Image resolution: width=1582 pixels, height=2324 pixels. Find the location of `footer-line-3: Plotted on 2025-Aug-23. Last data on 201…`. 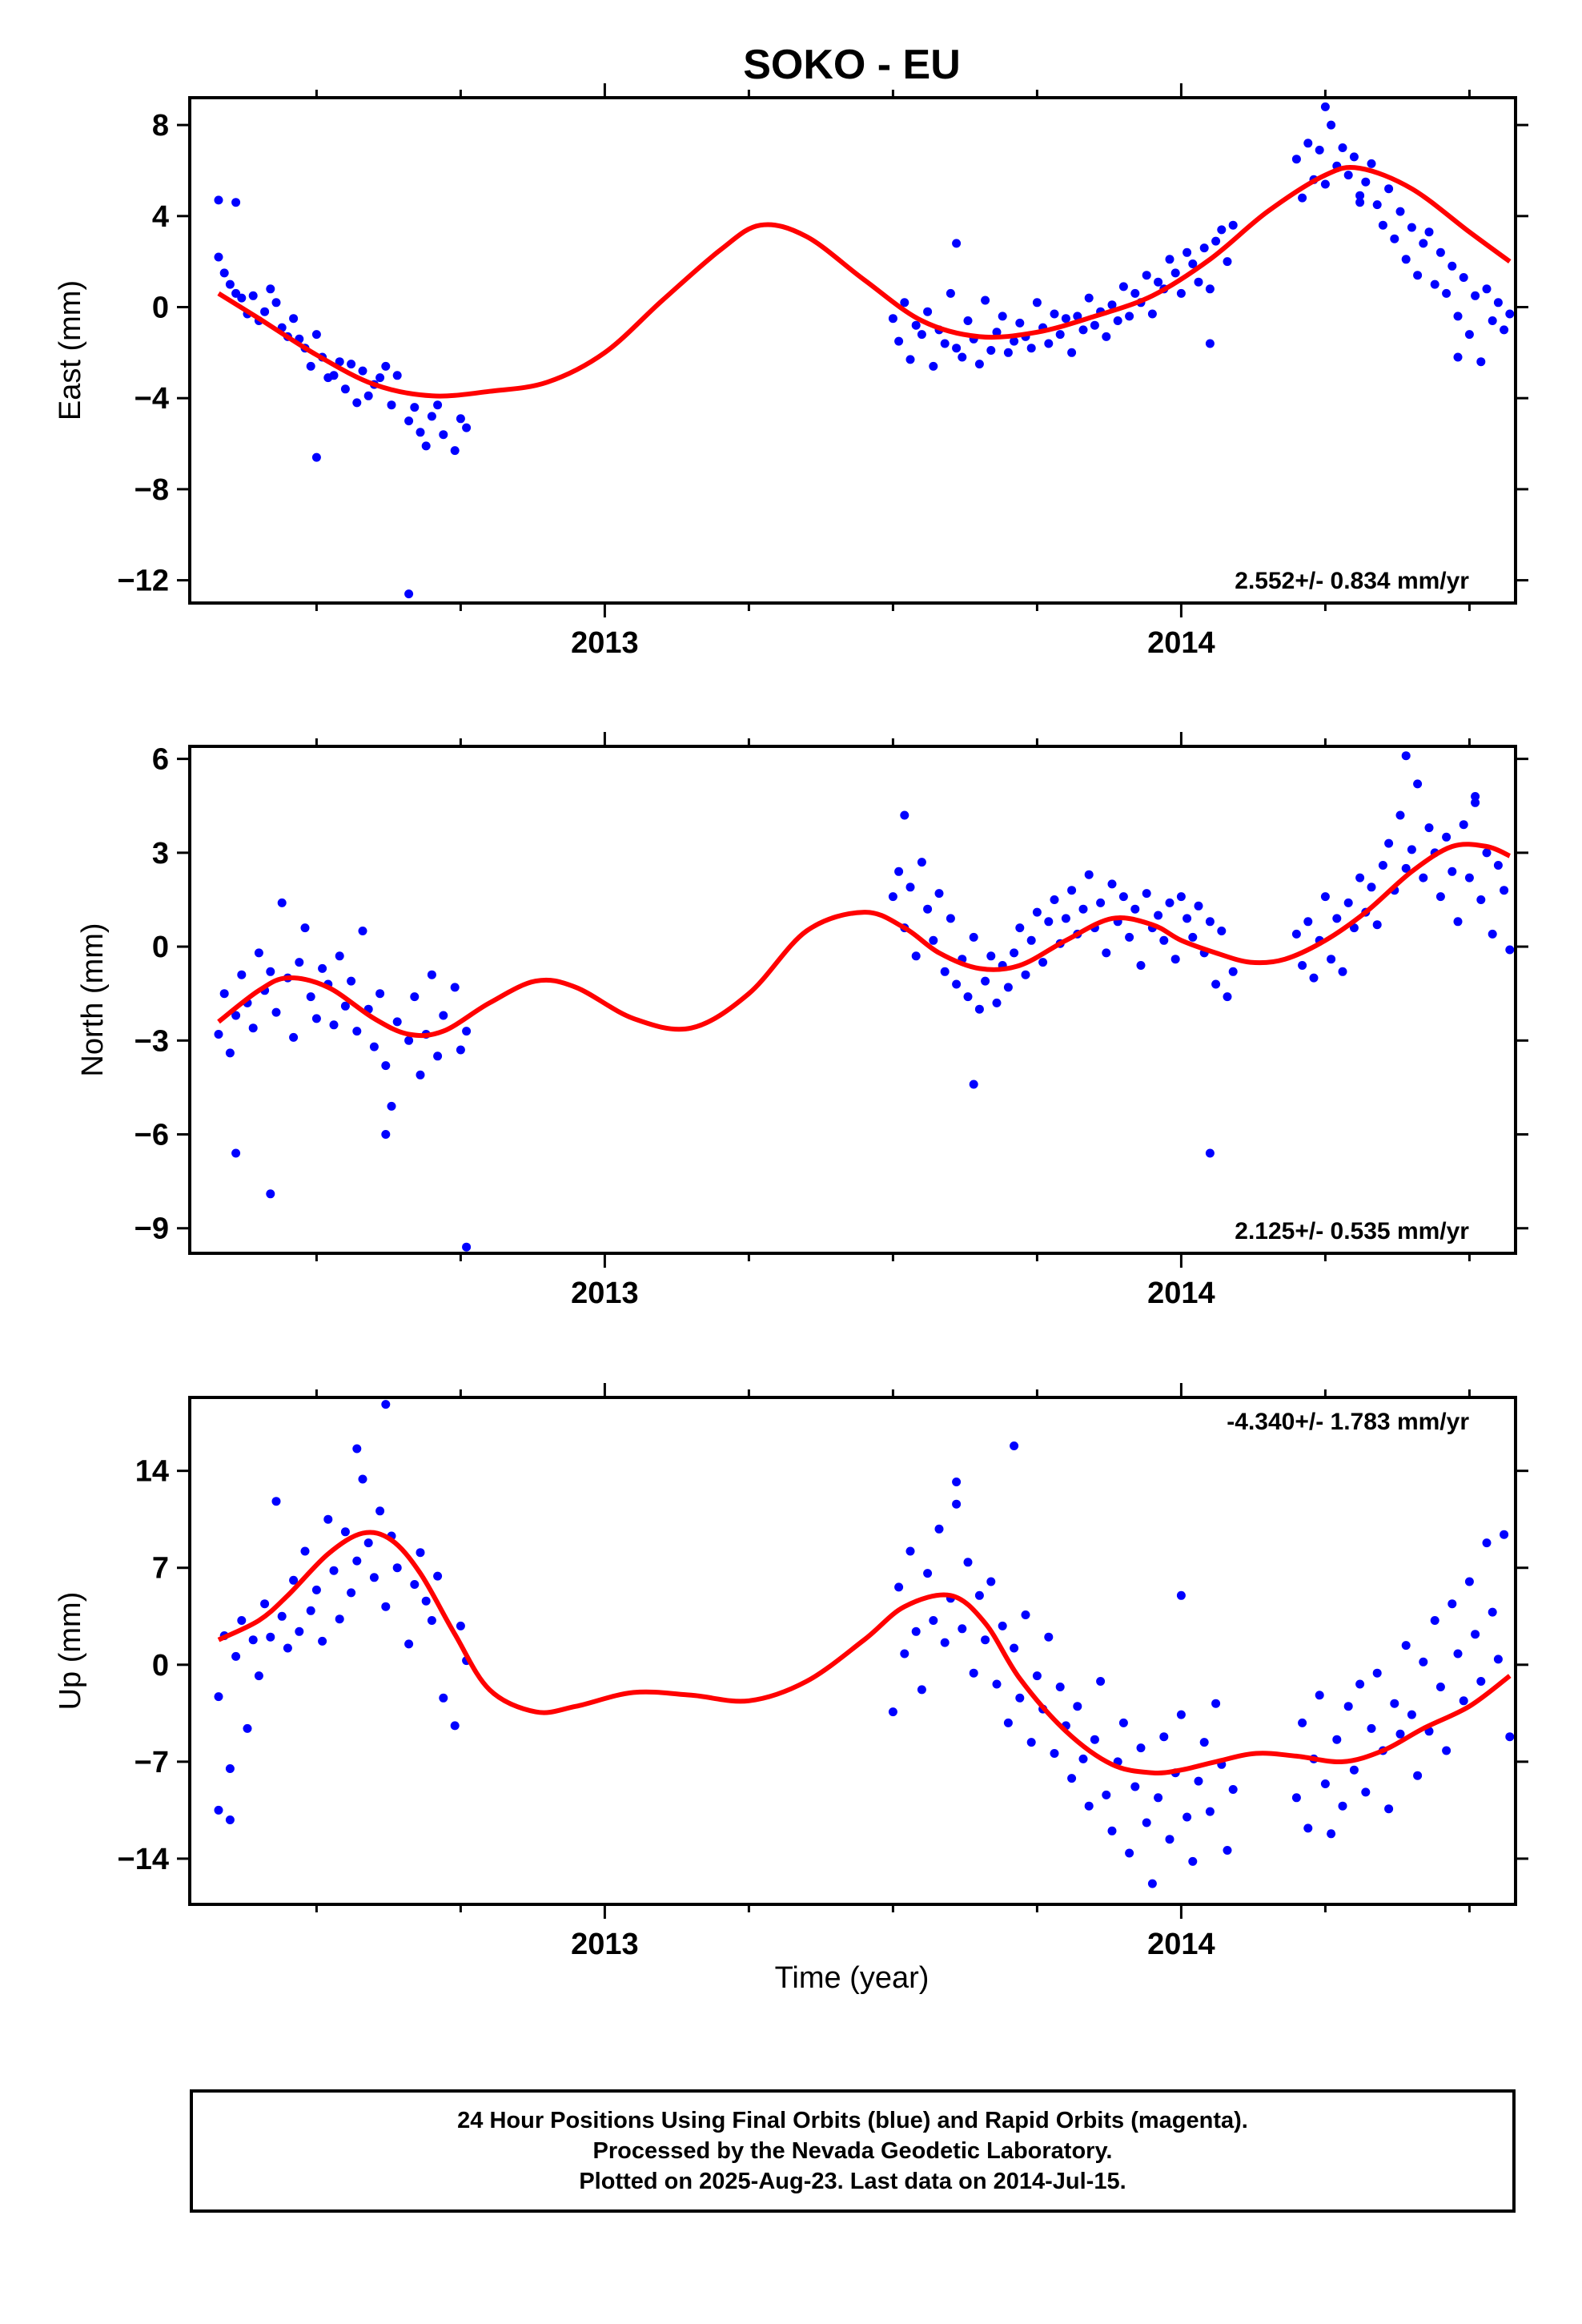

footer-line-3: Plotted on 2025-Aug-23. Last data on 201… is located at coordinates (852, 2181).